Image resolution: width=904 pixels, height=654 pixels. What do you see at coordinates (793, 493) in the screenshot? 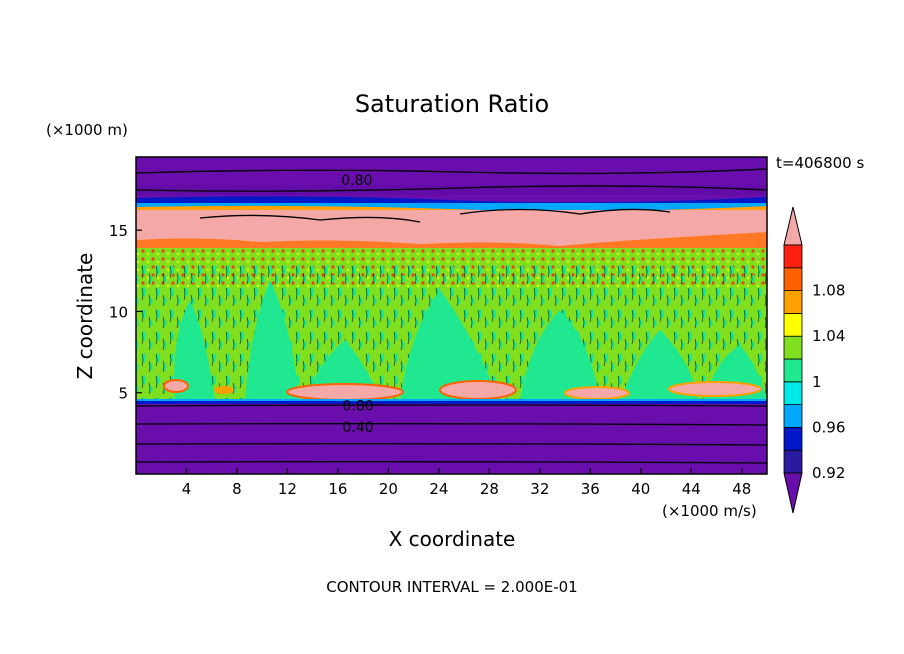
I see `colorbar-bottom-arrow` at bounding box center [793, 493].